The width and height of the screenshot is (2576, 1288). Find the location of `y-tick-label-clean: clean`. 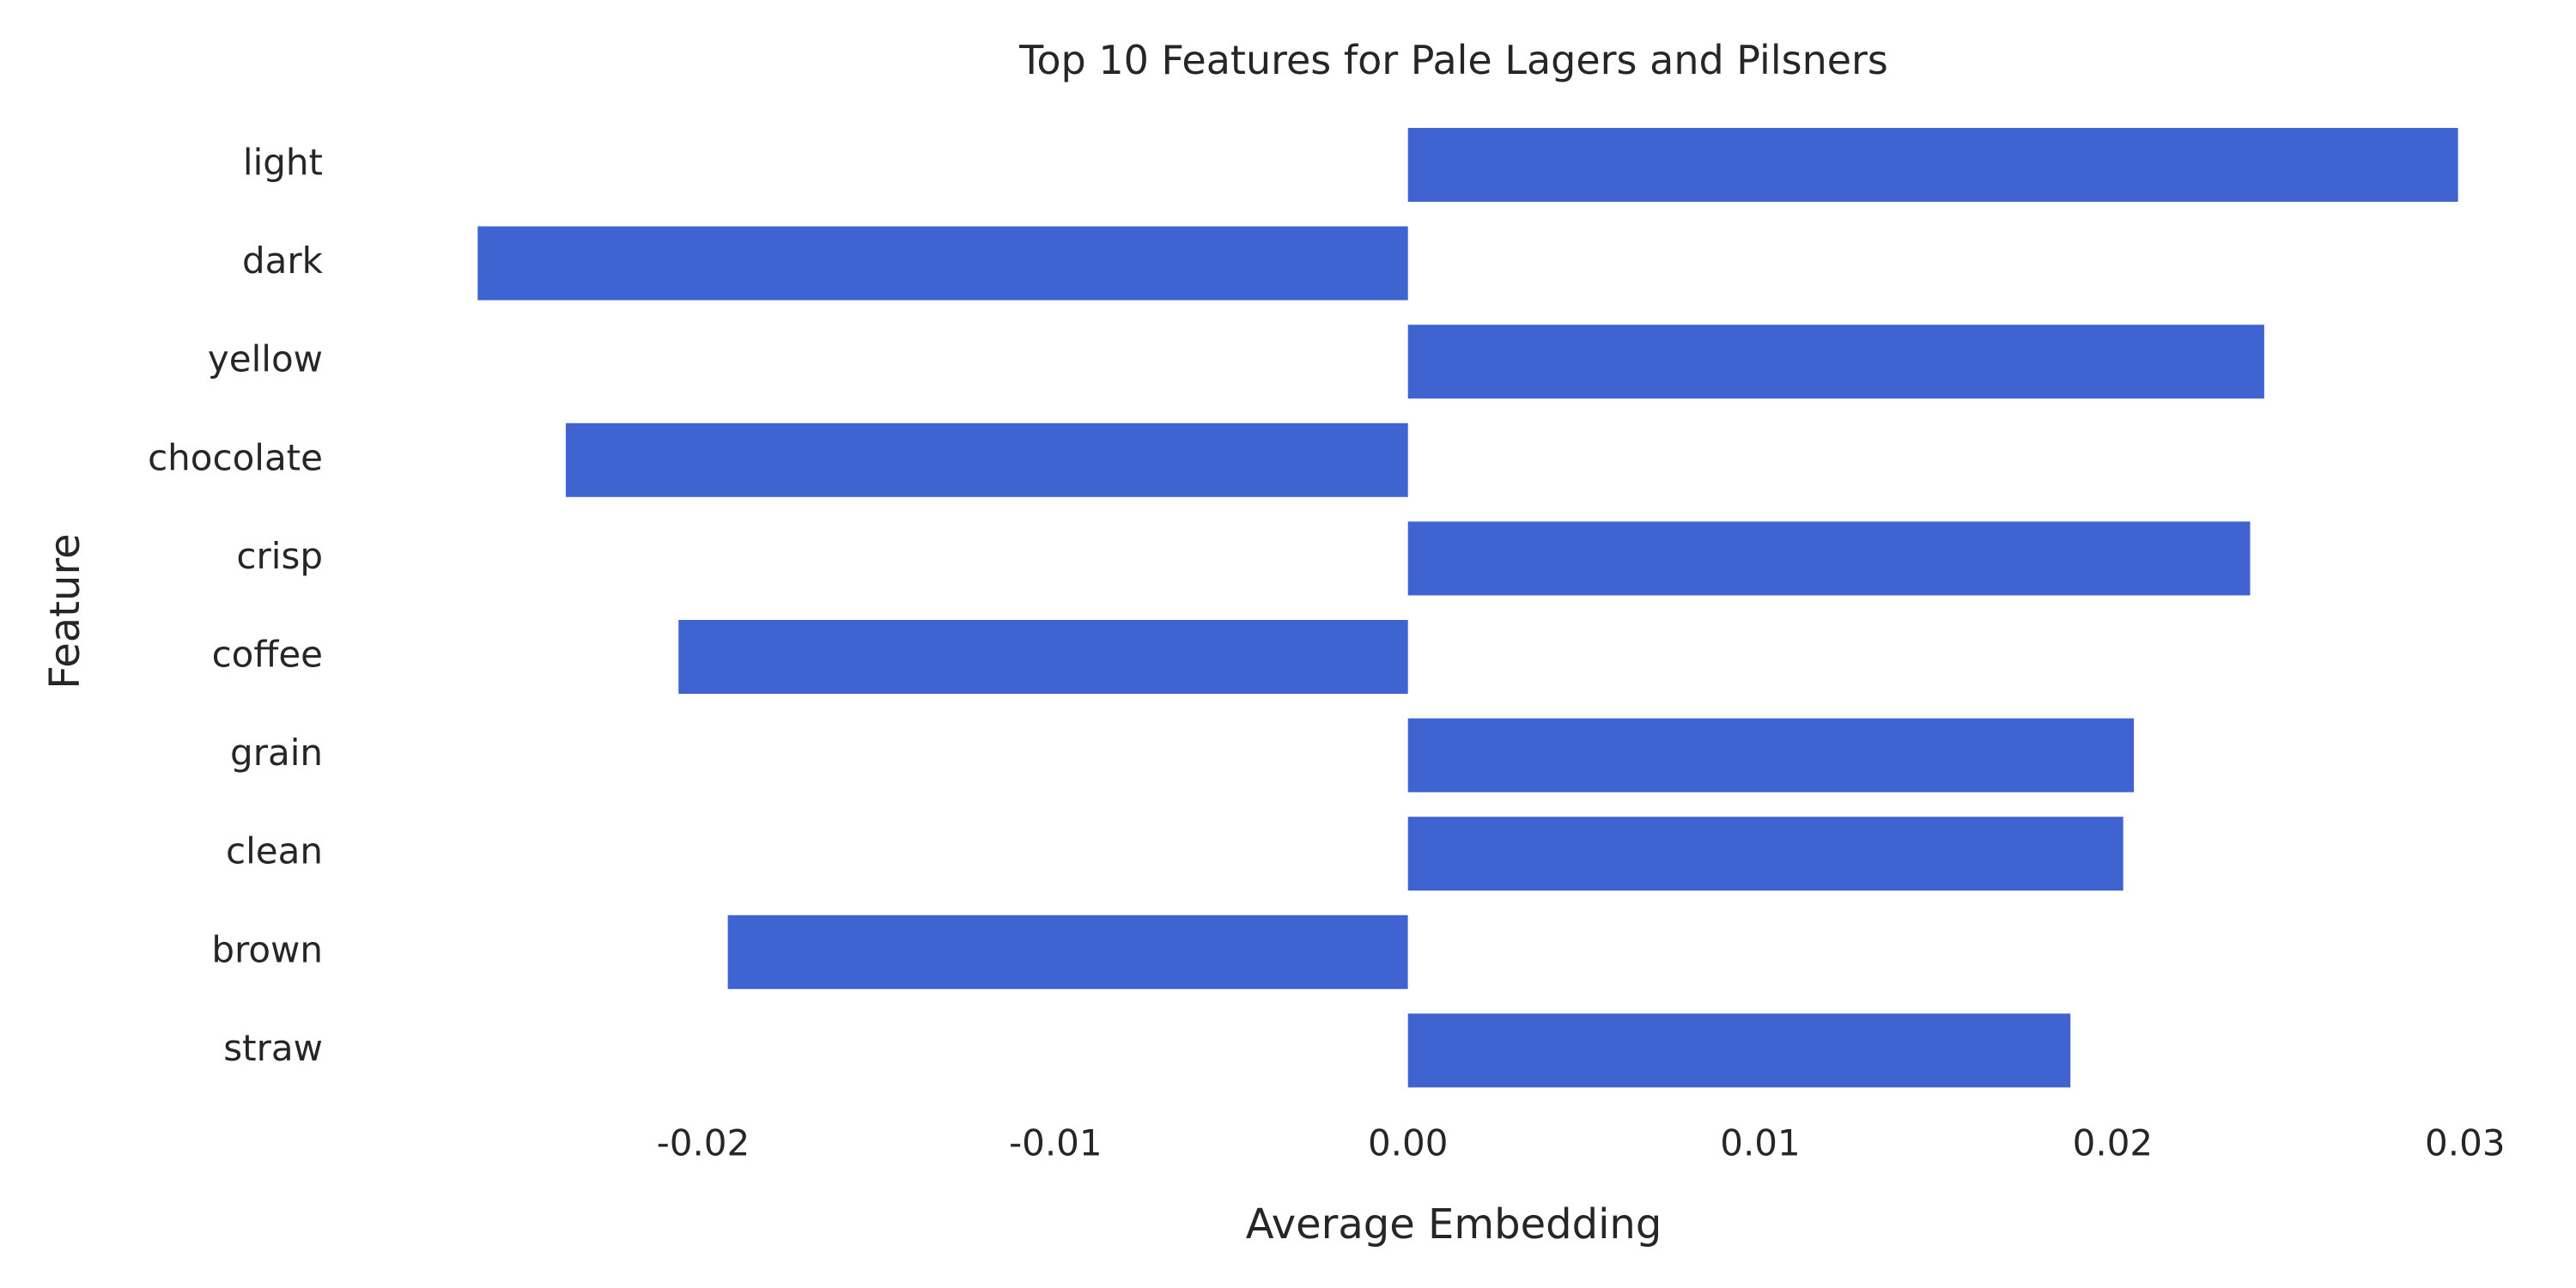

y-tick-label-clean: clean is located at coordinates (274, 851).